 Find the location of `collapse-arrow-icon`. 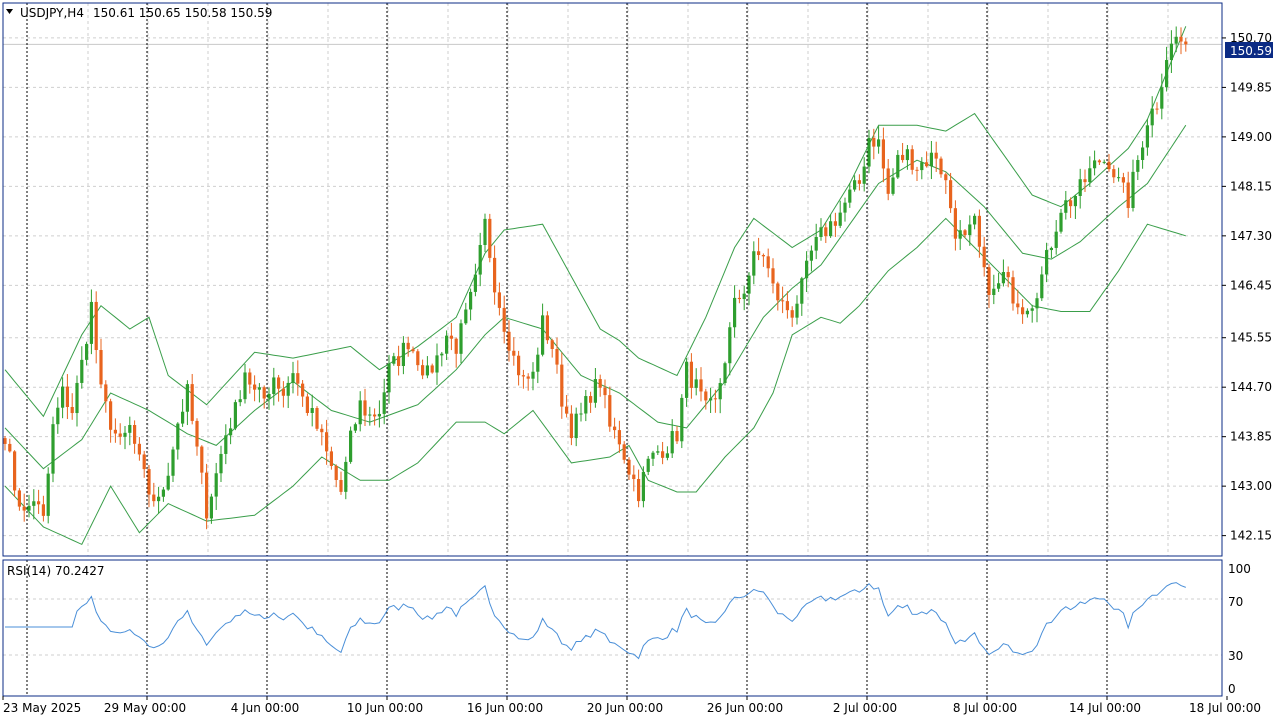

collapse-arrow-icon is located at coordinates (9, 11).